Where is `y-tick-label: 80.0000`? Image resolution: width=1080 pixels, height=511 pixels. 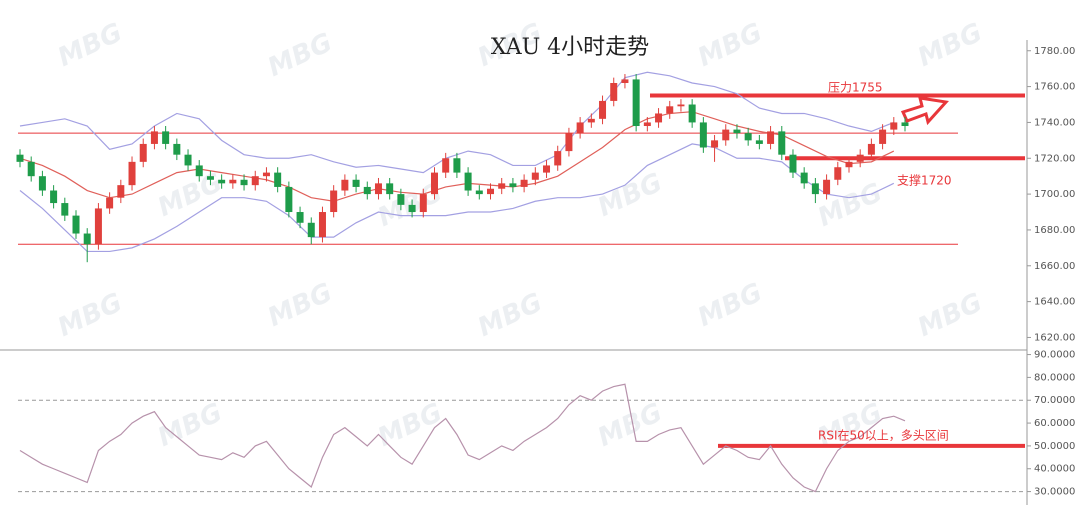 y-tick-label: 80.0000 is located at coordinates (1054, 377).